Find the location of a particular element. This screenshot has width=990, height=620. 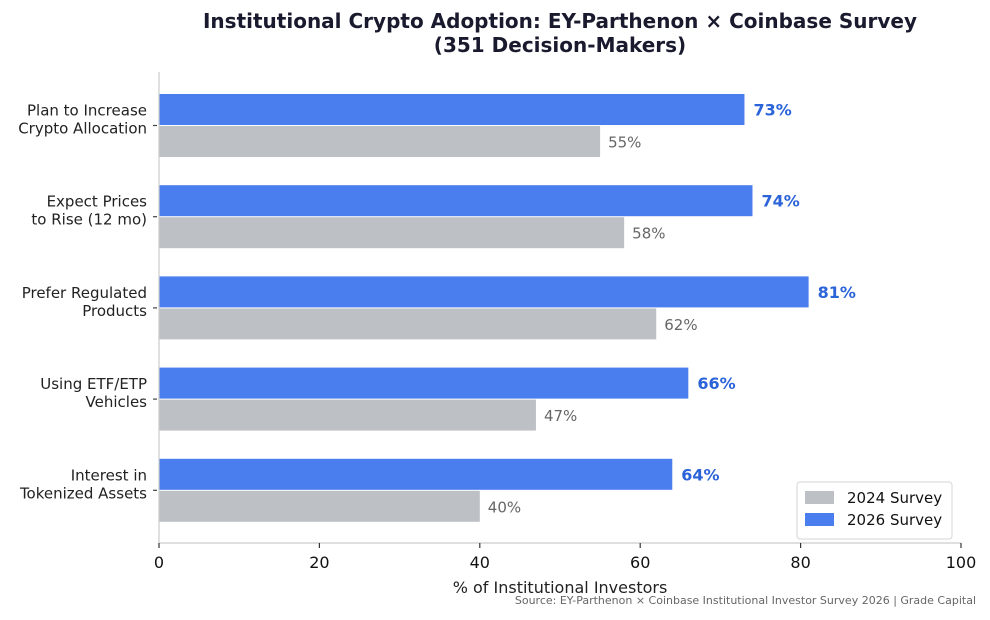

value-label-2024: 40% is located at coordinates (504, 507).